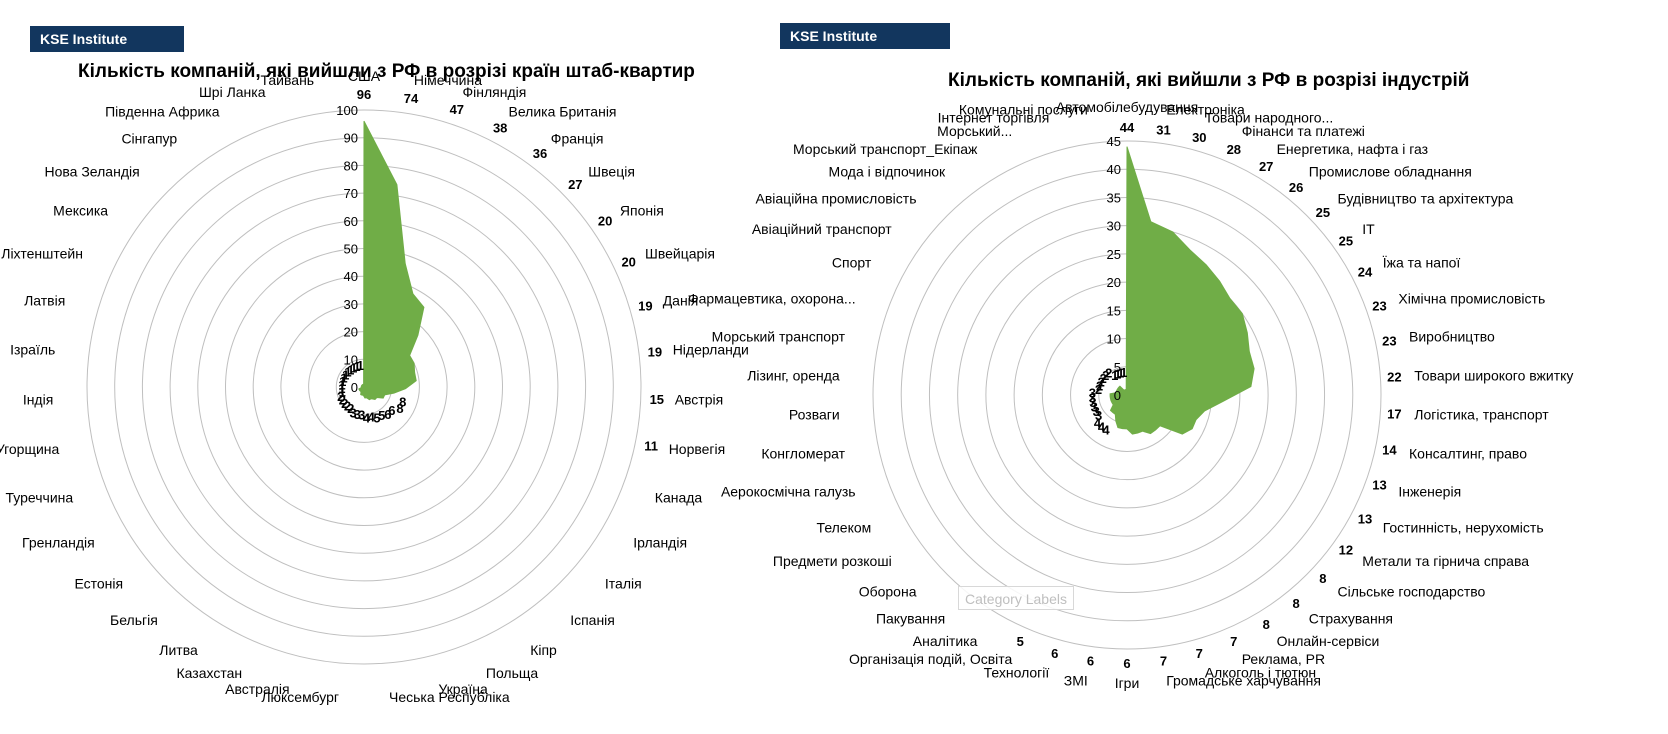  I want to click on category-label: Громадське харчування, so click(1243, 680).